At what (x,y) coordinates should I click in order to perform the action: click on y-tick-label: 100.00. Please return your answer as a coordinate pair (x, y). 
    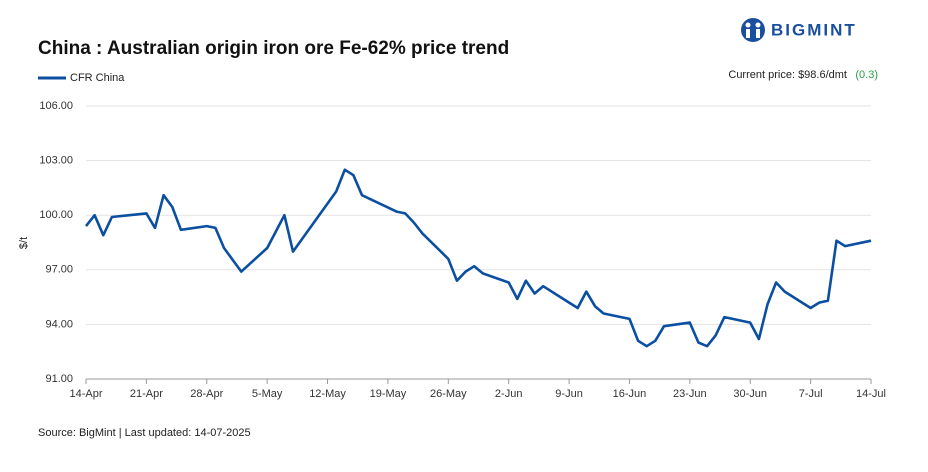
    Looking at the image, I should click on (56, 215).